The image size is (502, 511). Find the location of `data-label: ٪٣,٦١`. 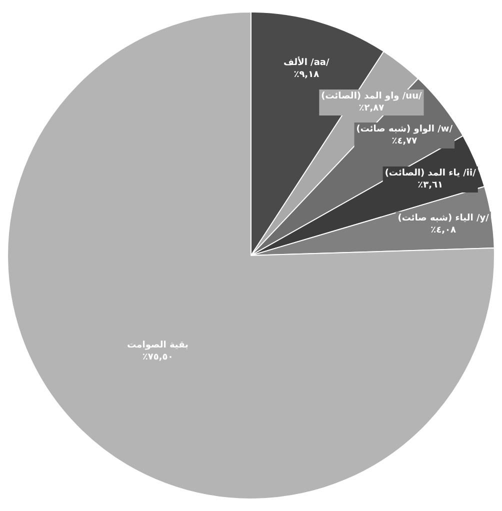

data-label: ٪٣,٦١ is located at coordinates (431, 185).